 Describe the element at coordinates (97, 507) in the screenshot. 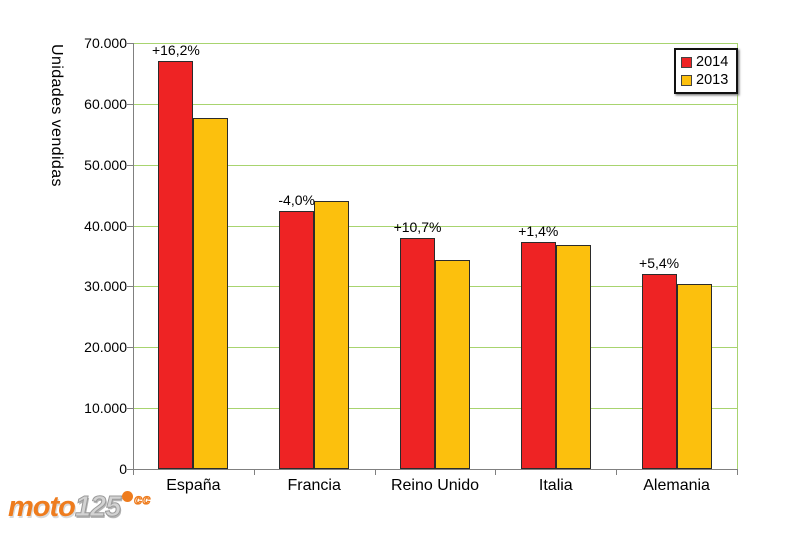

I see `logo-125-text: 125` at that location.